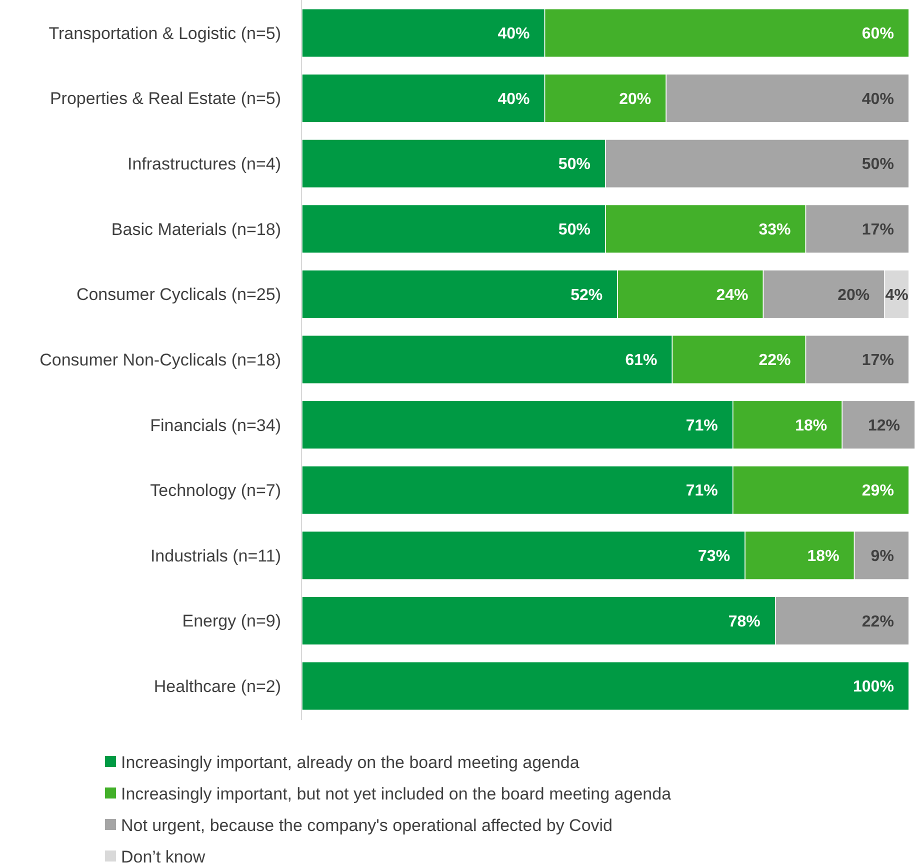 The height and width of the screenshot is (864, 915). Describe the element at coordinates (160, 360) in the screenshot. I see `y-tick-label: Consumer Non-Cyclicals (n=18)` at that location.